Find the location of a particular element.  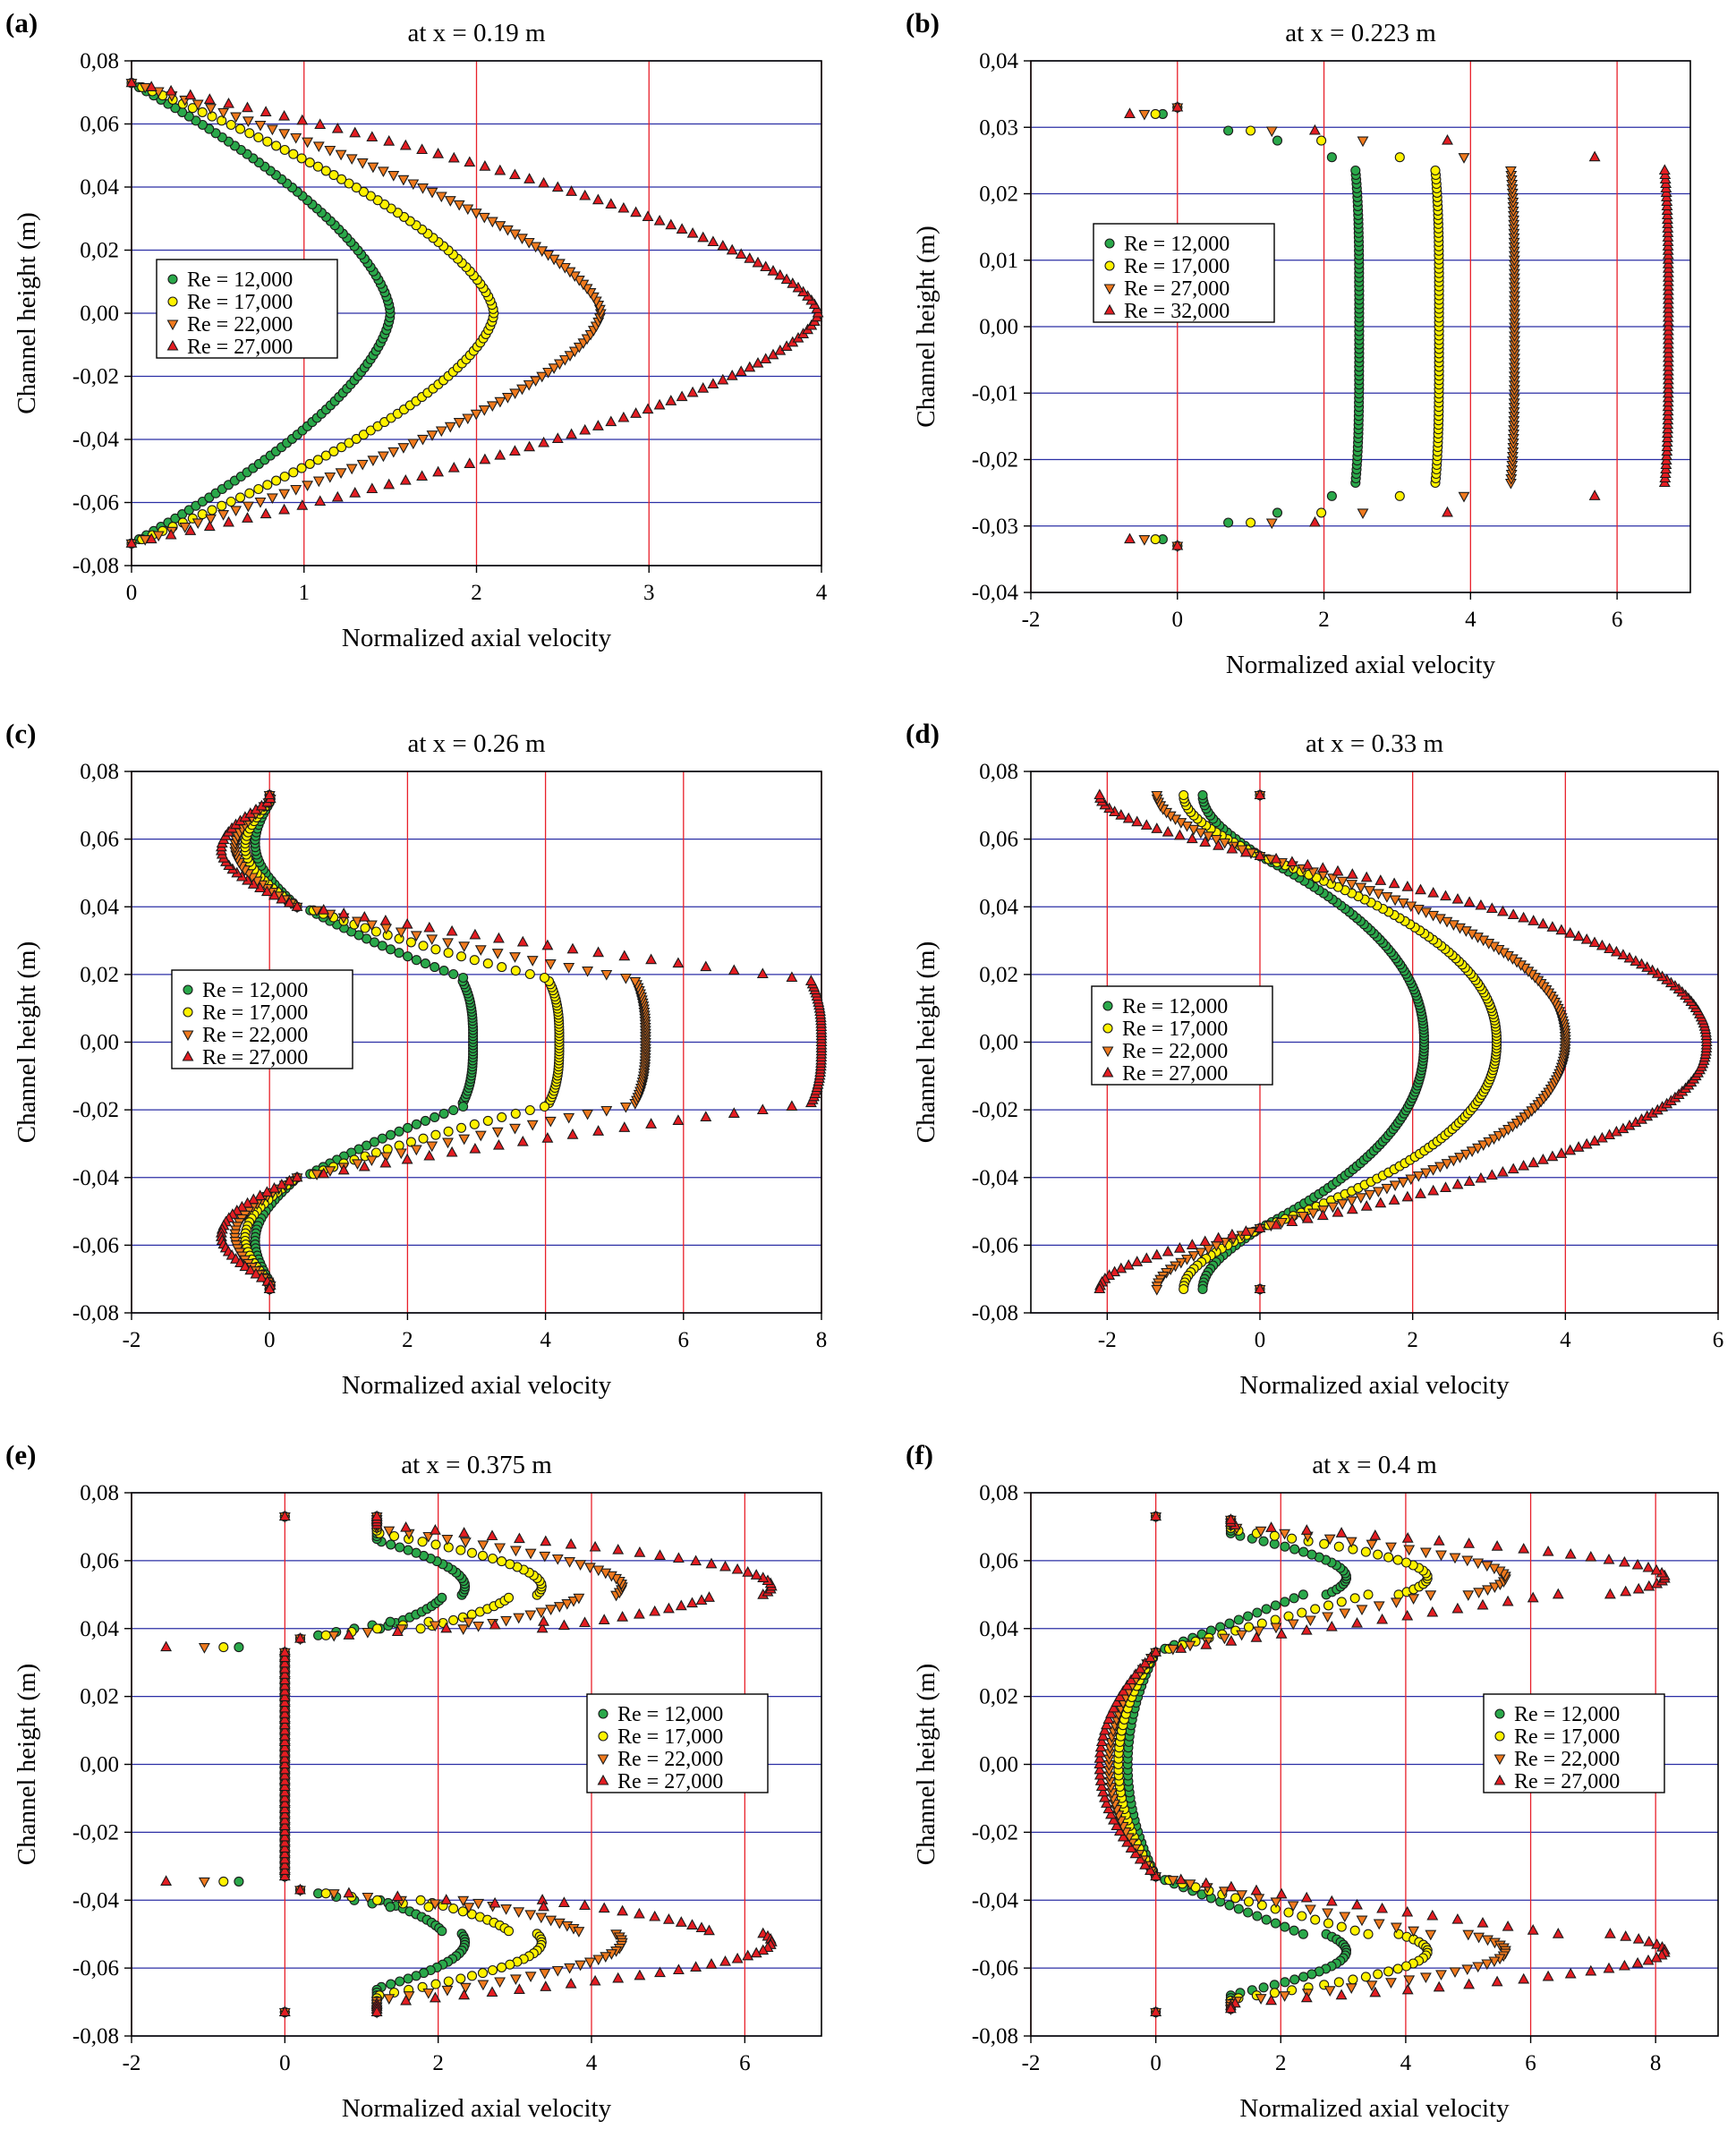

chart-title: at x = 0.223 m is located at coordinates (1361, 33).